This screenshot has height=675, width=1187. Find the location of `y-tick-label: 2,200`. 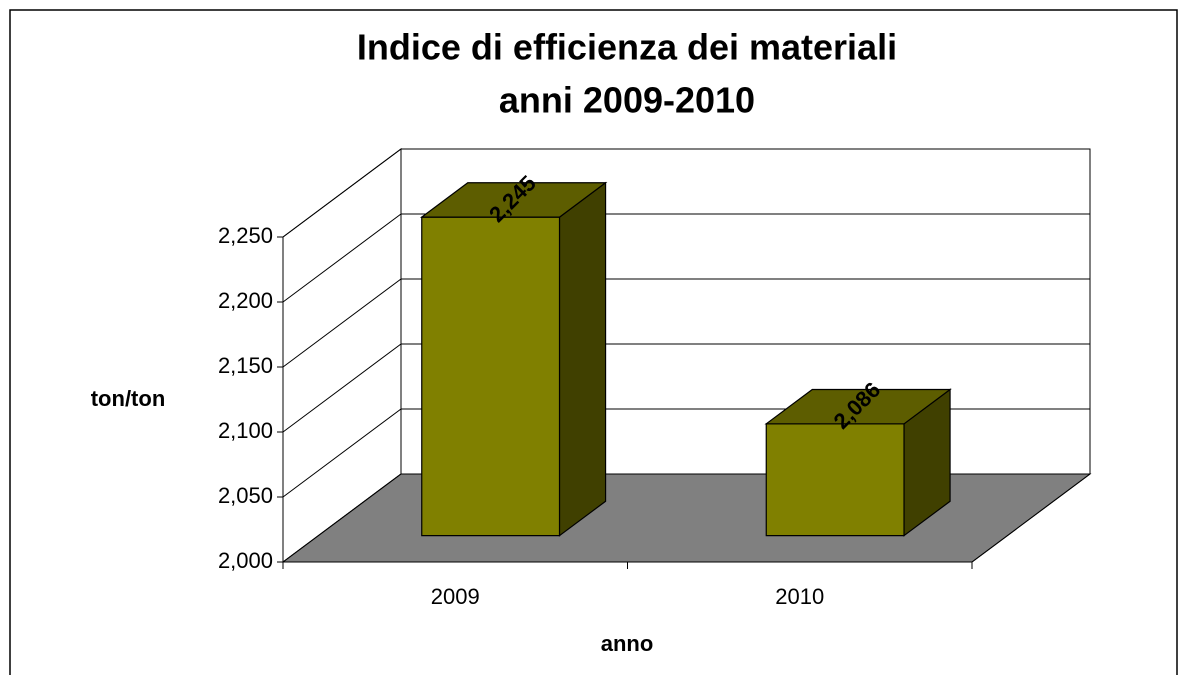

y-tick-label: 2,200 is located at coordinates (245, 300).